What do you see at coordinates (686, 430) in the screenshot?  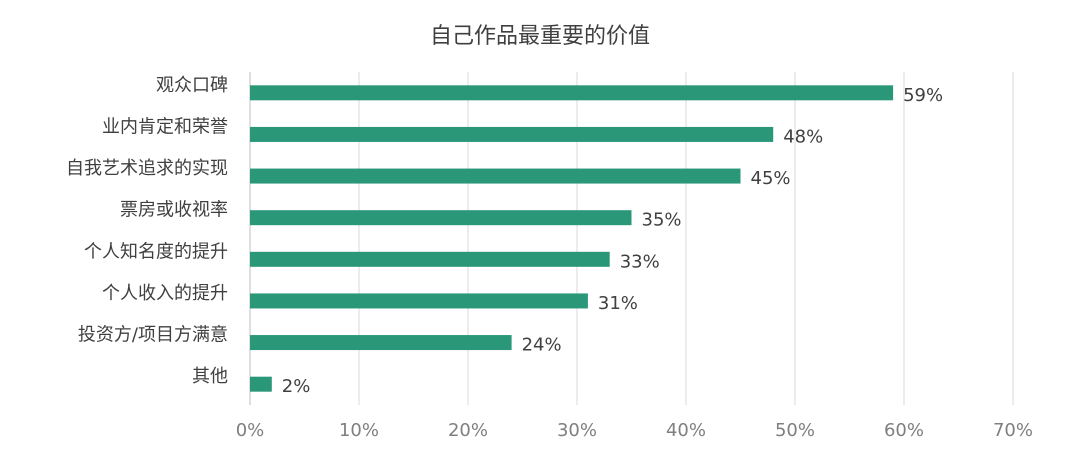 I see `x-tick-label: 40%` at bounding box center [686, 430].